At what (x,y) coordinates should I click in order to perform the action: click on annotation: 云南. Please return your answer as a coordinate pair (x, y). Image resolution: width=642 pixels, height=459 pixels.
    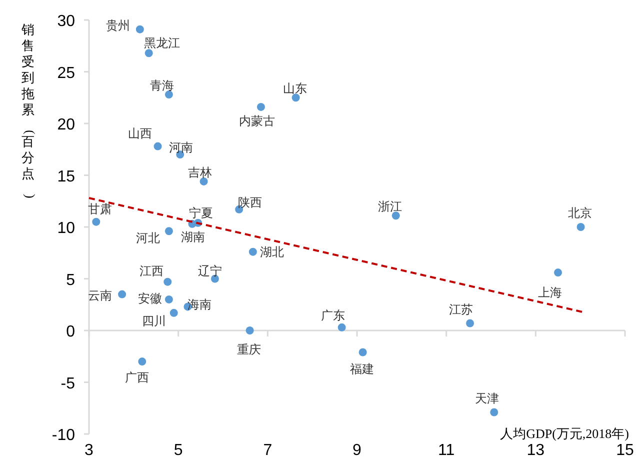
    Looking at the image, I should click on (100, 295).